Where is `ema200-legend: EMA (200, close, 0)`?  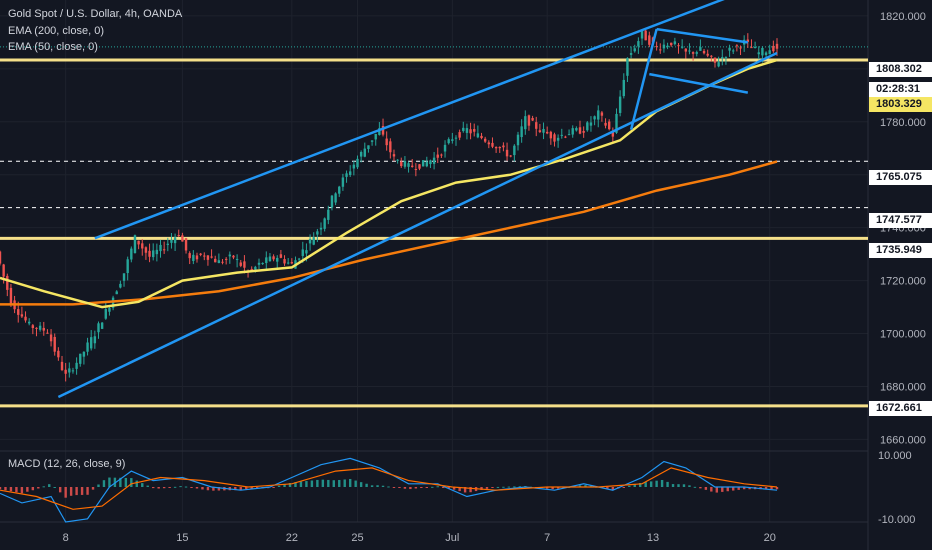
ema200-legend: EMA (200, close, 0) is located at coordinates (56, 31).